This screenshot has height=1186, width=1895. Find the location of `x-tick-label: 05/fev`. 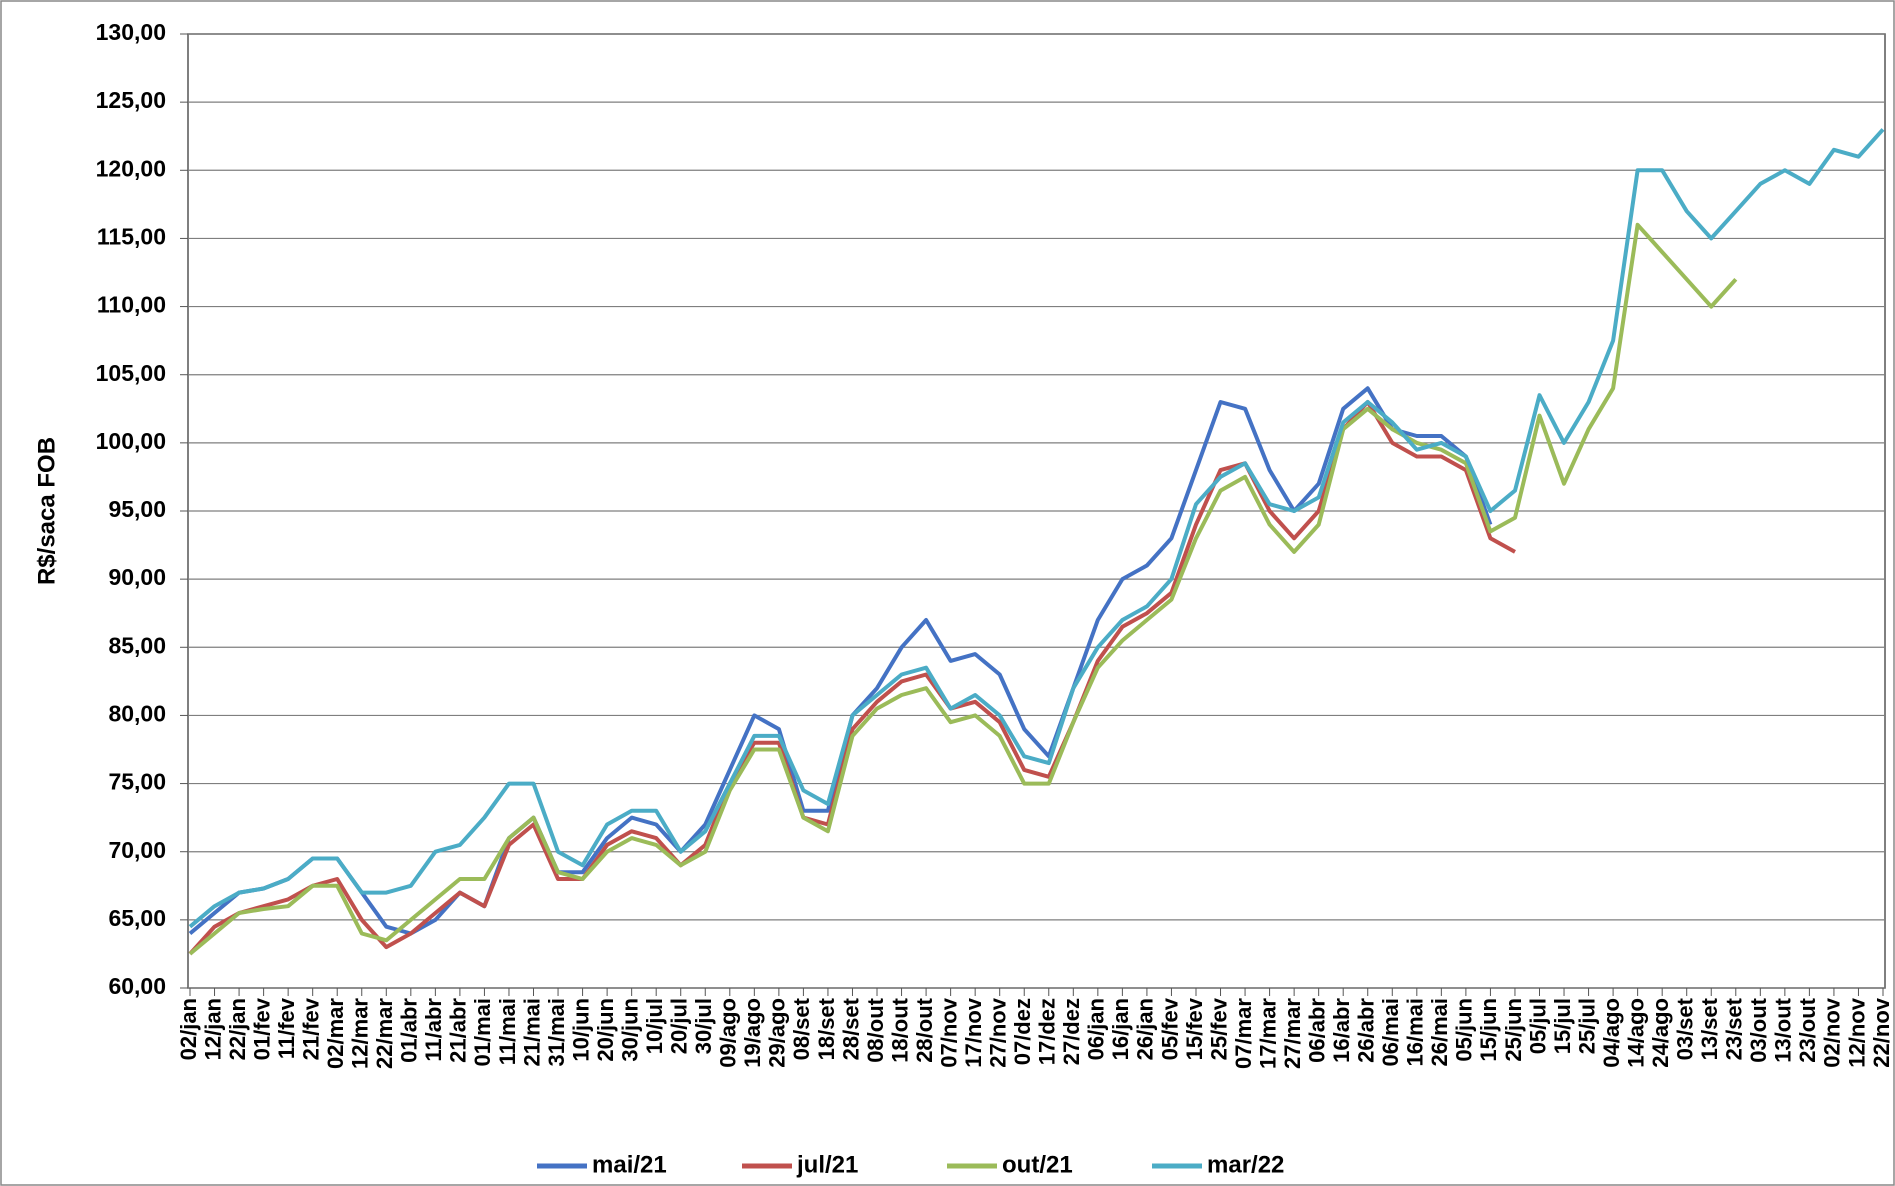

x-tick-label: 05/fev is located at coordinates (1169, 1028).